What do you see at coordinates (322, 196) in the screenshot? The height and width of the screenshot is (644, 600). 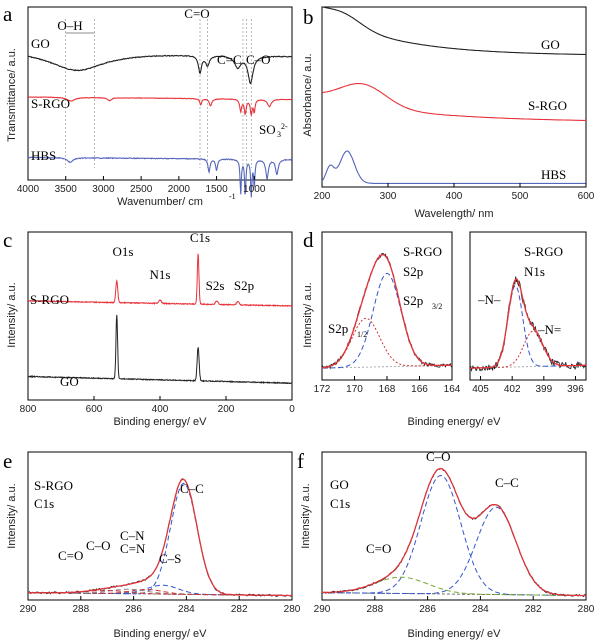 I see `panel-b-tick-label: 200` at bounding box center [322, 196].